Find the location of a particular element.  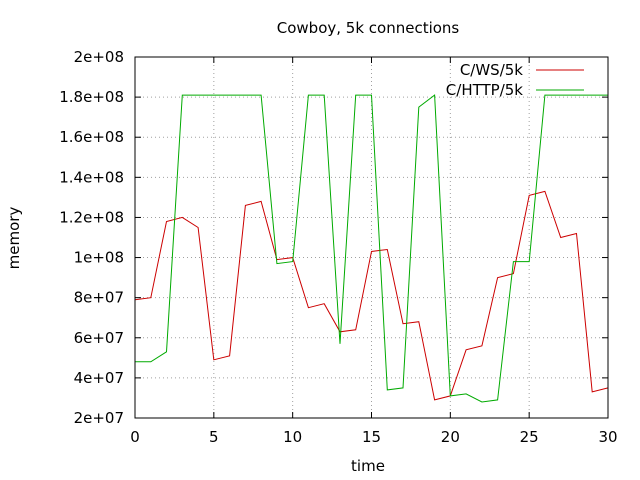

x-tick-label: 15 is located at coordinates (371, 437).